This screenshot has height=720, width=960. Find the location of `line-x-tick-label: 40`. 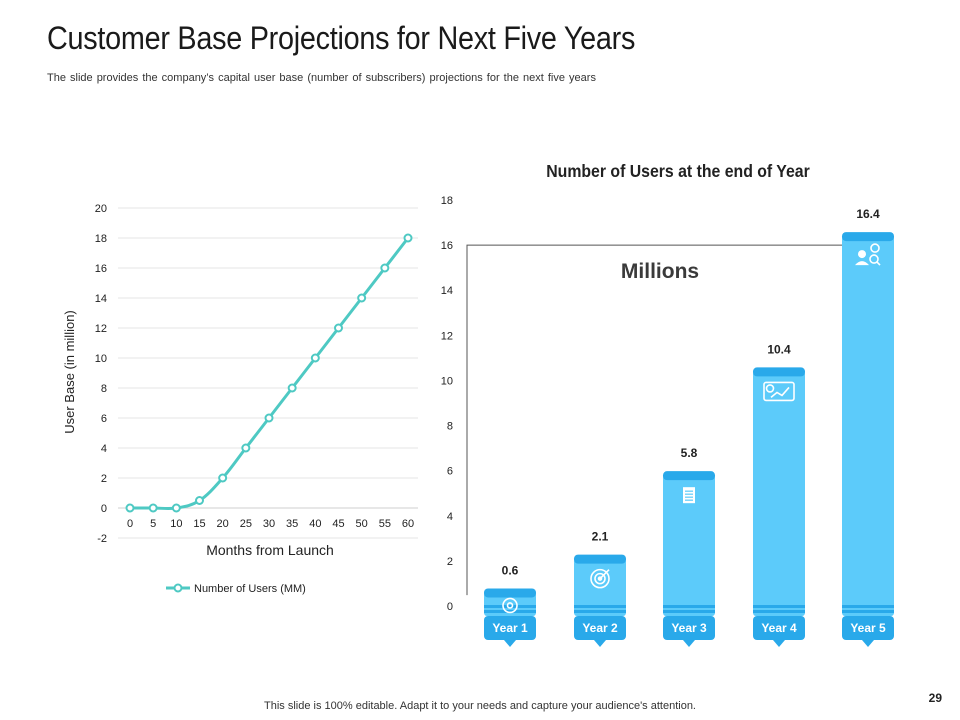

line-x-tick-label: 40 is located at coordinates (315, 524).